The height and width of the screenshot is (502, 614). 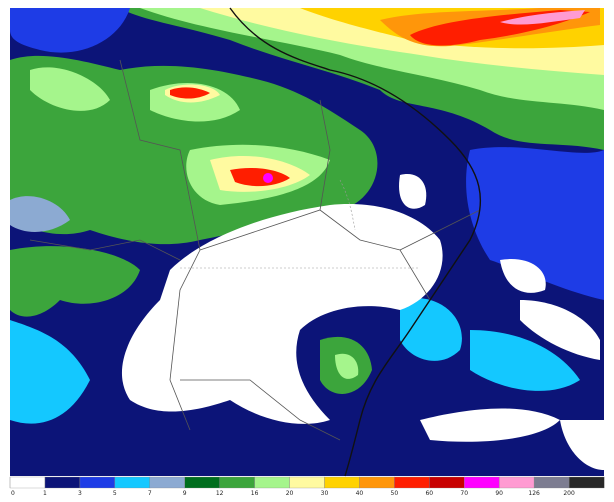 I want to click on tick-label: 5, so click(x=115, y=493).